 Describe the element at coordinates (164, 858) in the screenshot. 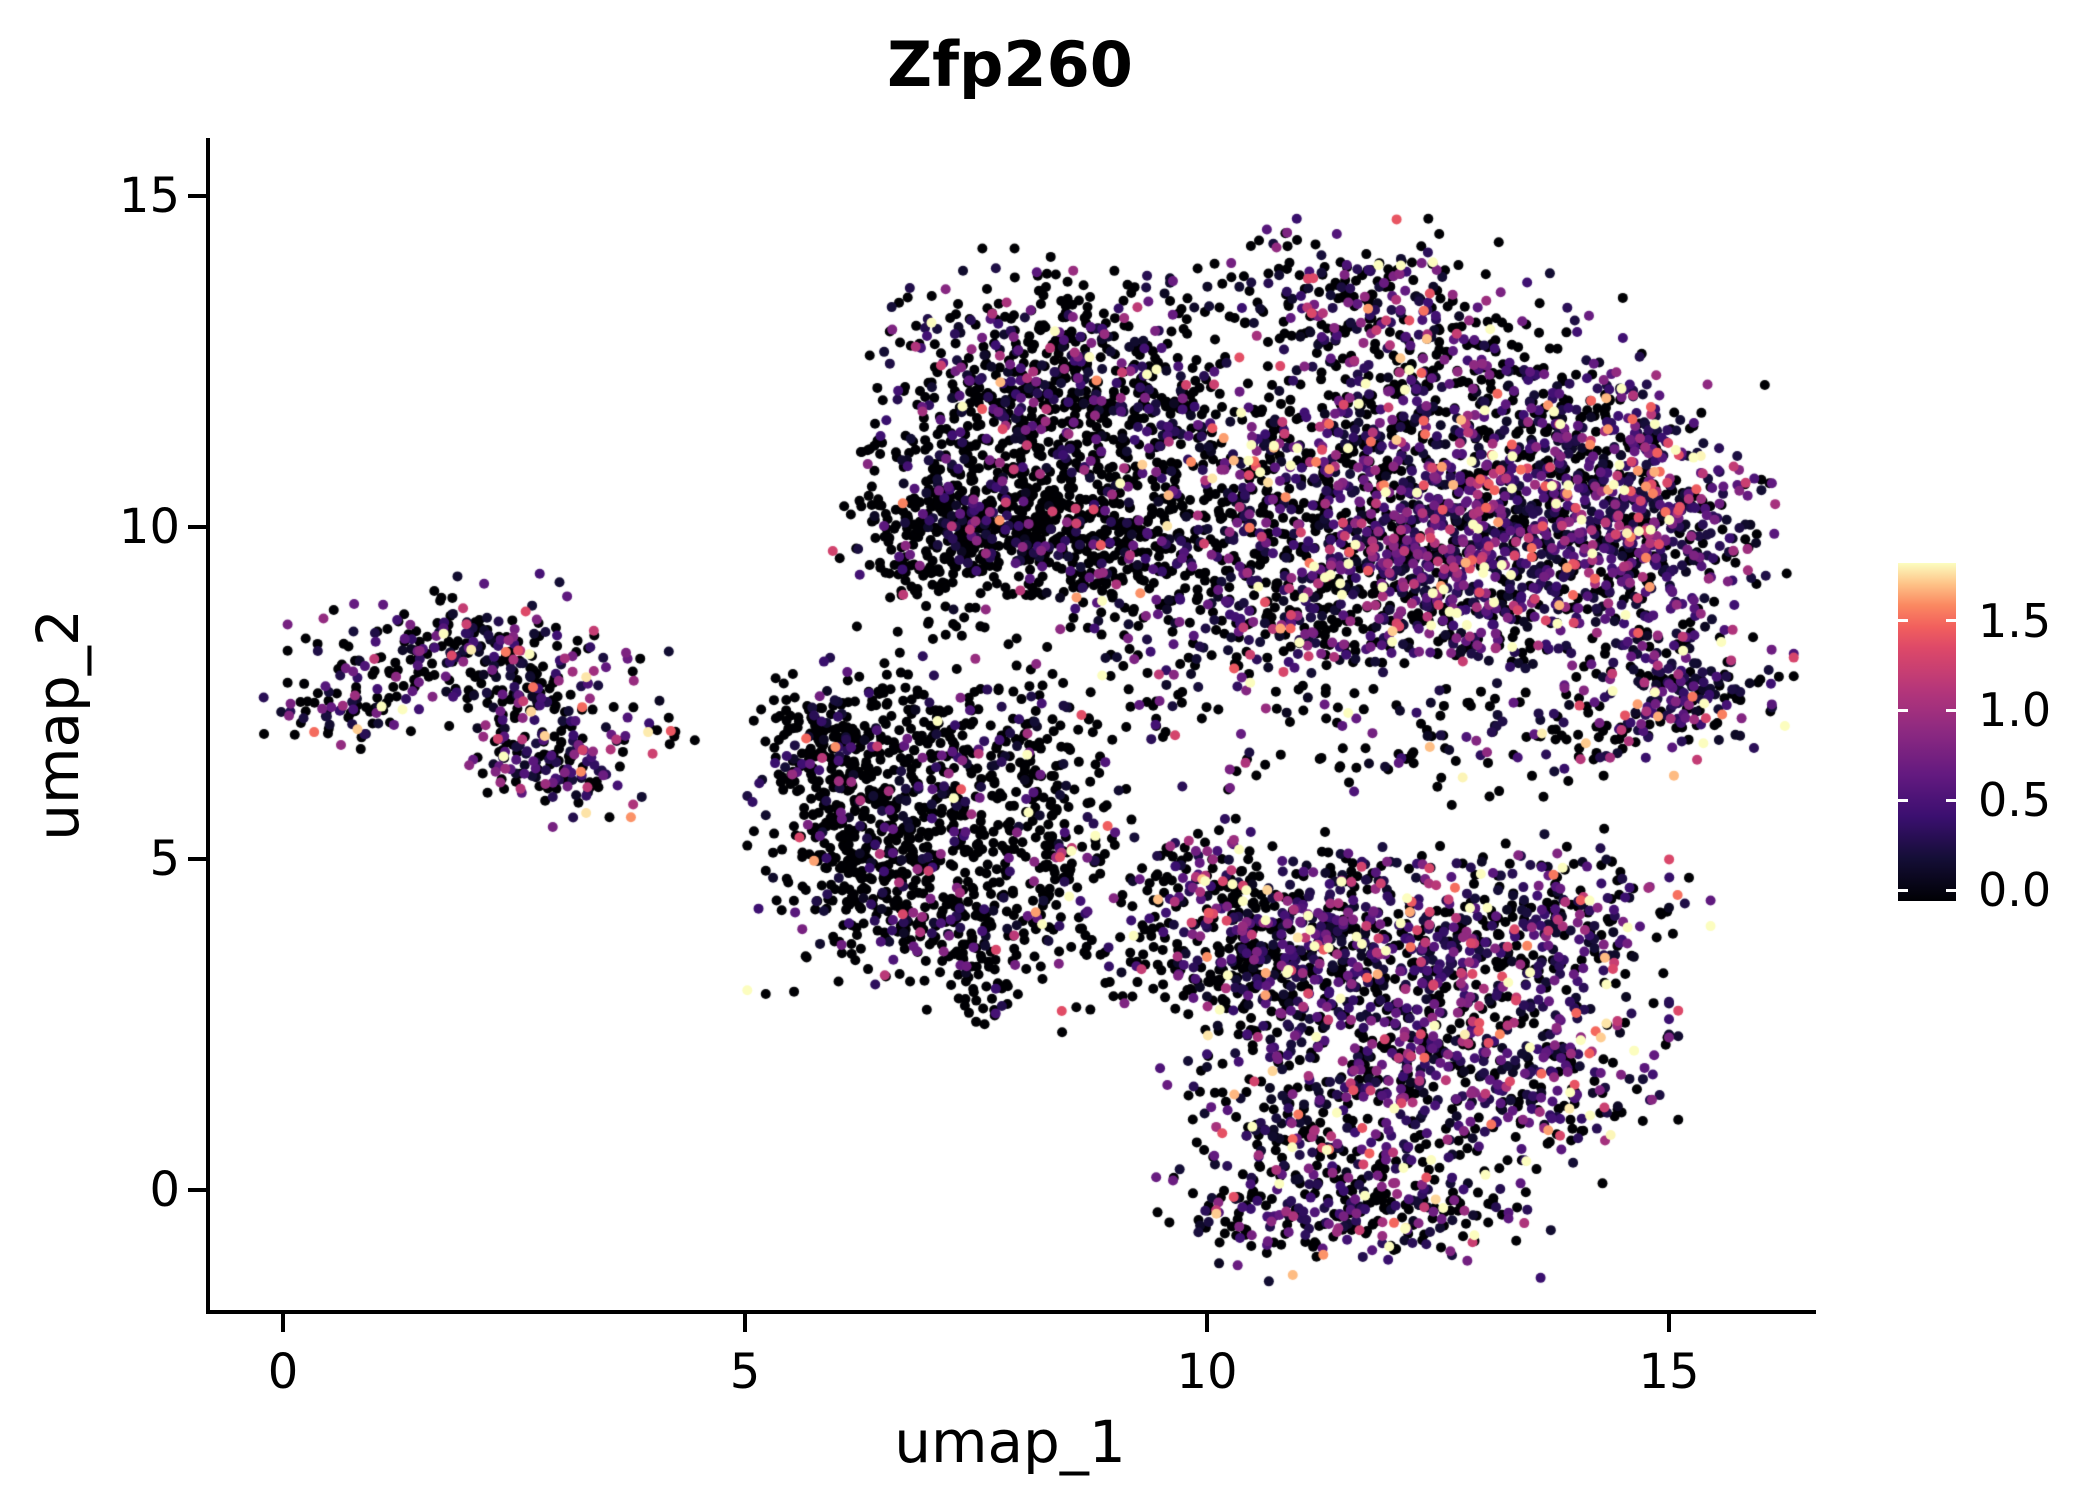

I see `y-tick-label: 5` at that location.